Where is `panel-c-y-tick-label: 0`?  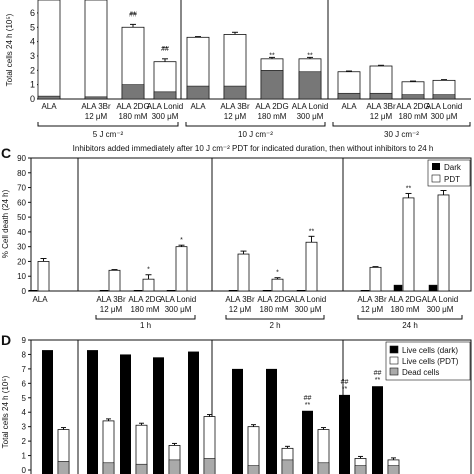 panel-c-y-tick-label: 0 is located at coordinates (24, 291).